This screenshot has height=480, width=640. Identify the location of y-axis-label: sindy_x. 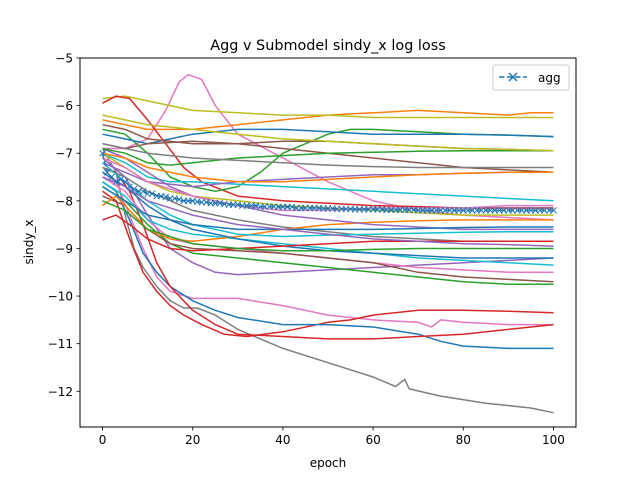
(29, 241).